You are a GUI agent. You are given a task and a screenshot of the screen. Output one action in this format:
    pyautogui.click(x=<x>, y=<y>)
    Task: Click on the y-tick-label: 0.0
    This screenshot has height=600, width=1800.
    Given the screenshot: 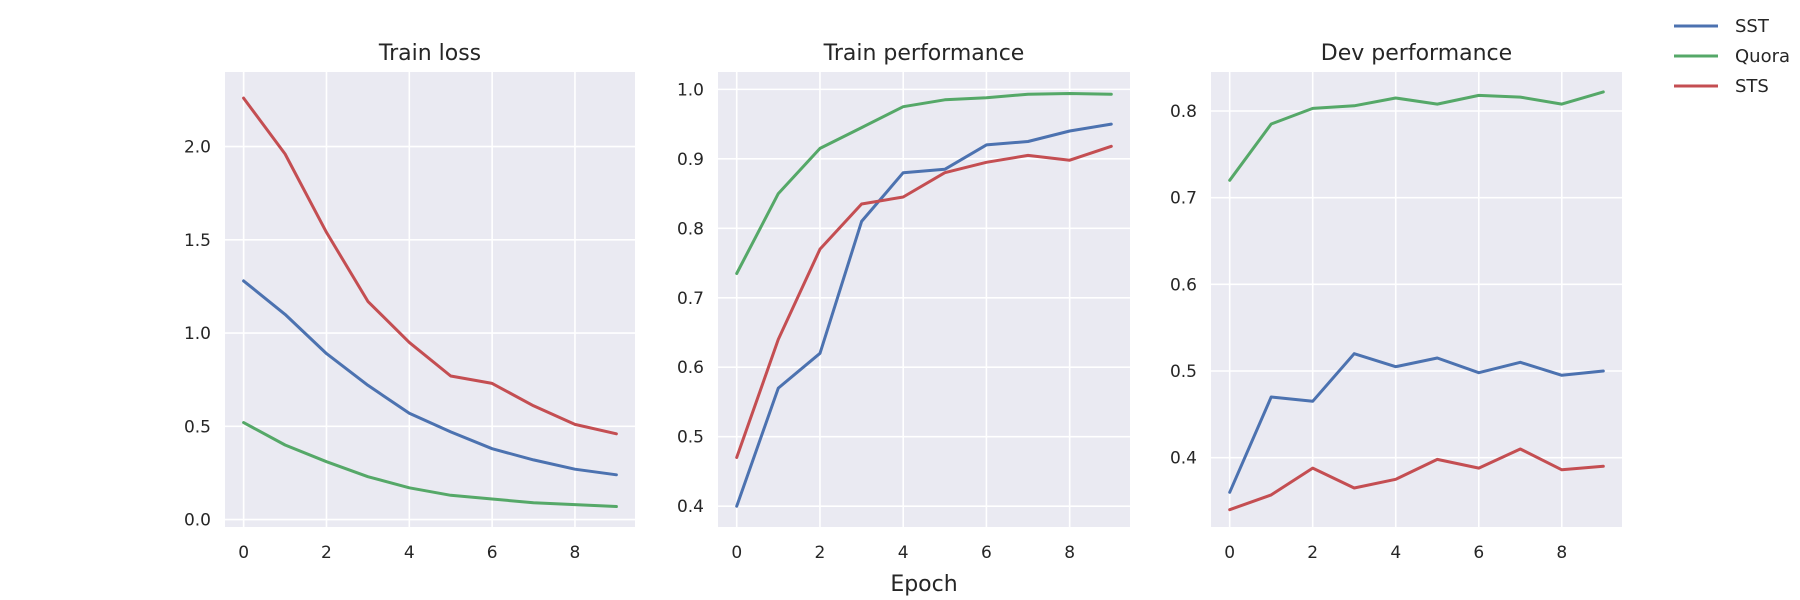 What is the action you would take?
    pyautogui.click(x=197, y=521)
    